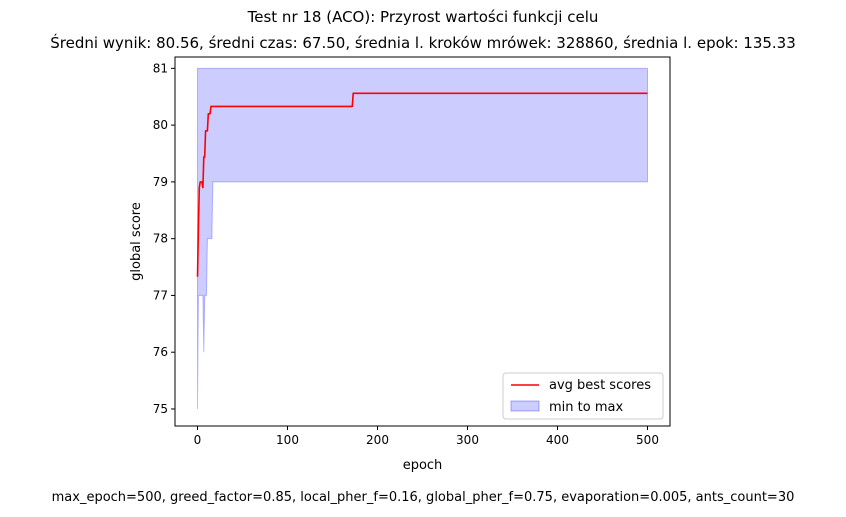 Image resolution: width=846 pixels, height=517 pixels. What do you see at coordinates (160, 182) in the screenshot?
I see `y-tick-label: 79` at bounding box center [160, 182].